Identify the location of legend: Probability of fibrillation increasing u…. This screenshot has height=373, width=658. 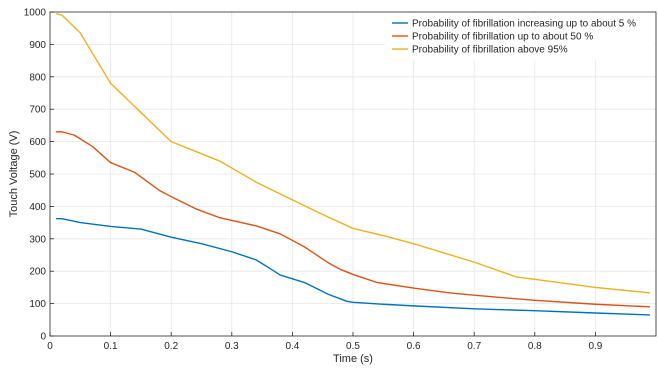
(520, 37).